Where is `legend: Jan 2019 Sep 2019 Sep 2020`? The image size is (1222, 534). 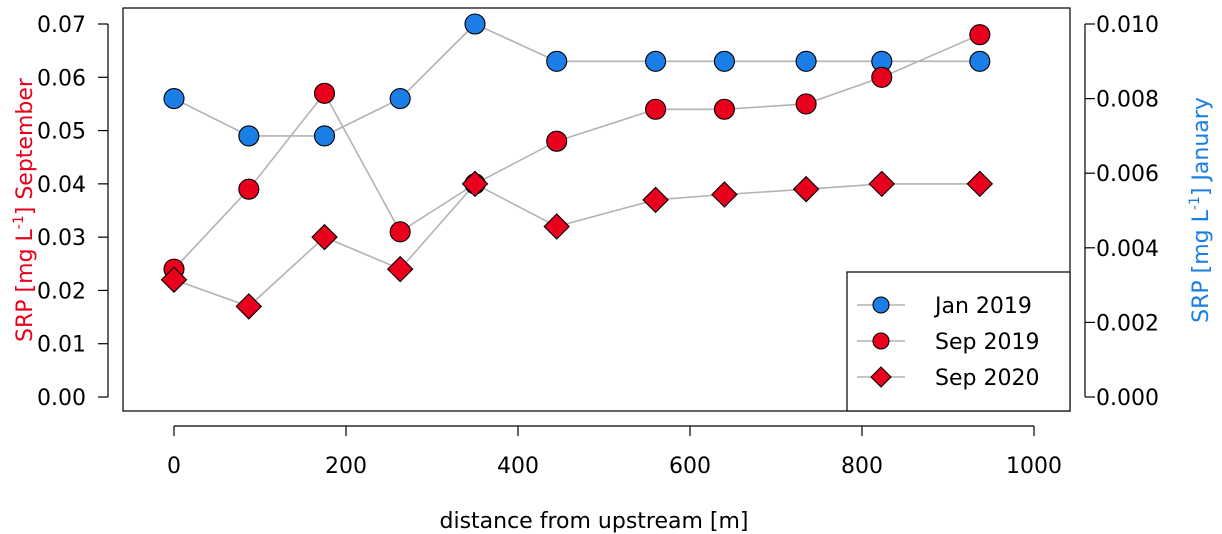
legend: Jan 2019 Sep 2019 Sep 2020 is located at coordinates (958, 341).